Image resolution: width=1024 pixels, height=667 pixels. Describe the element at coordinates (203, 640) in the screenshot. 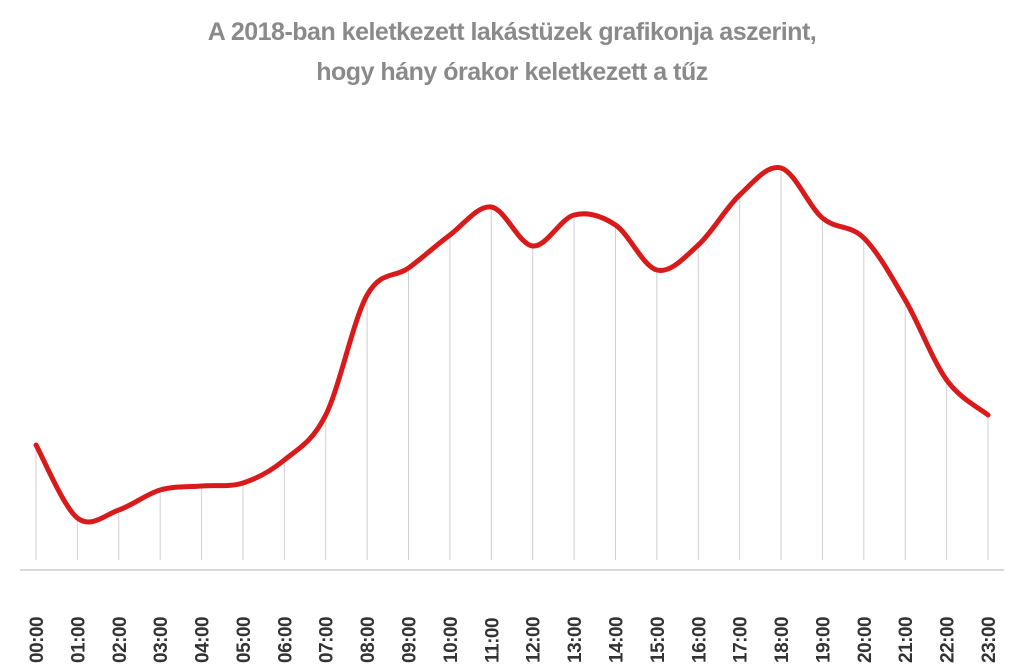

I see `x-tick-label: 04:00` at that location.